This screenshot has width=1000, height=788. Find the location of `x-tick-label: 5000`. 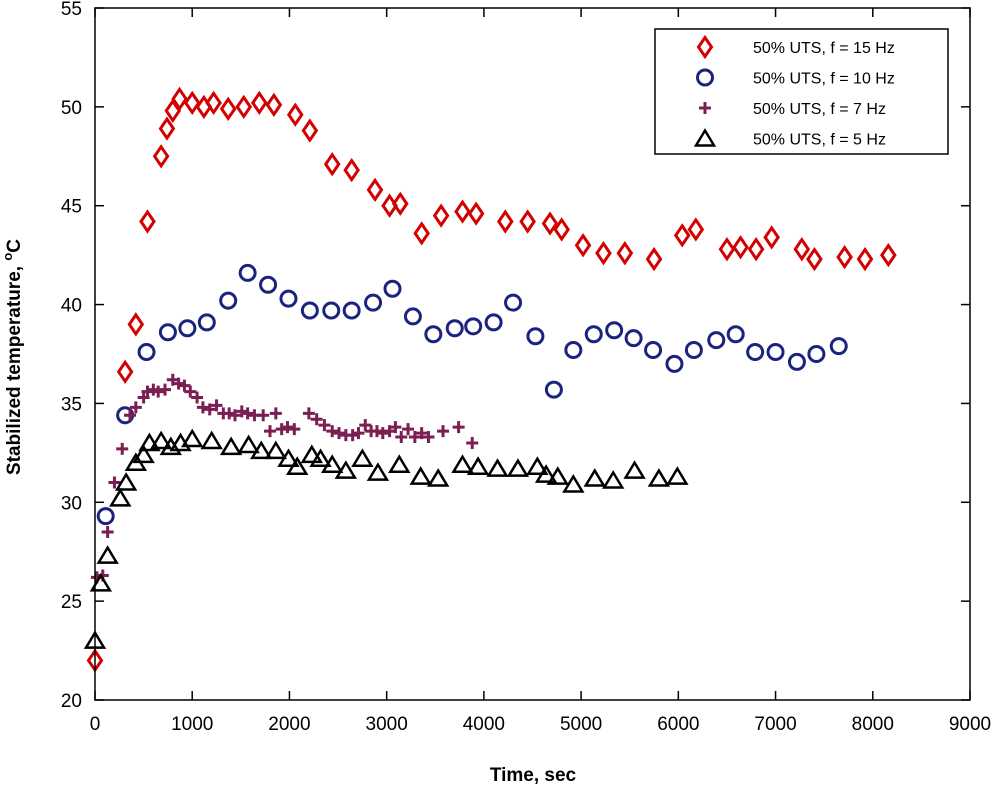

x-tick-label: 5000 is located at coordinates (581, 724).